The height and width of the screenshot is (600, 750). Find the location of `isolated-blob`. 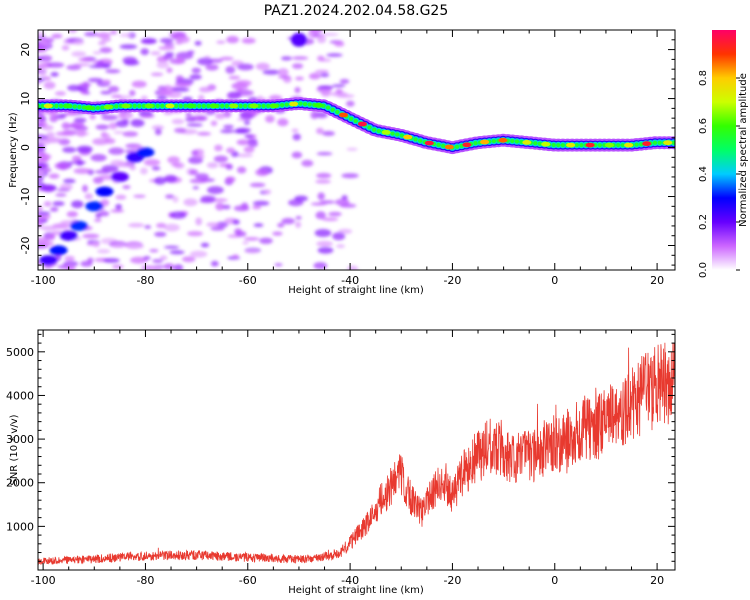

isolated-blob is located at coordinates (298, 39).